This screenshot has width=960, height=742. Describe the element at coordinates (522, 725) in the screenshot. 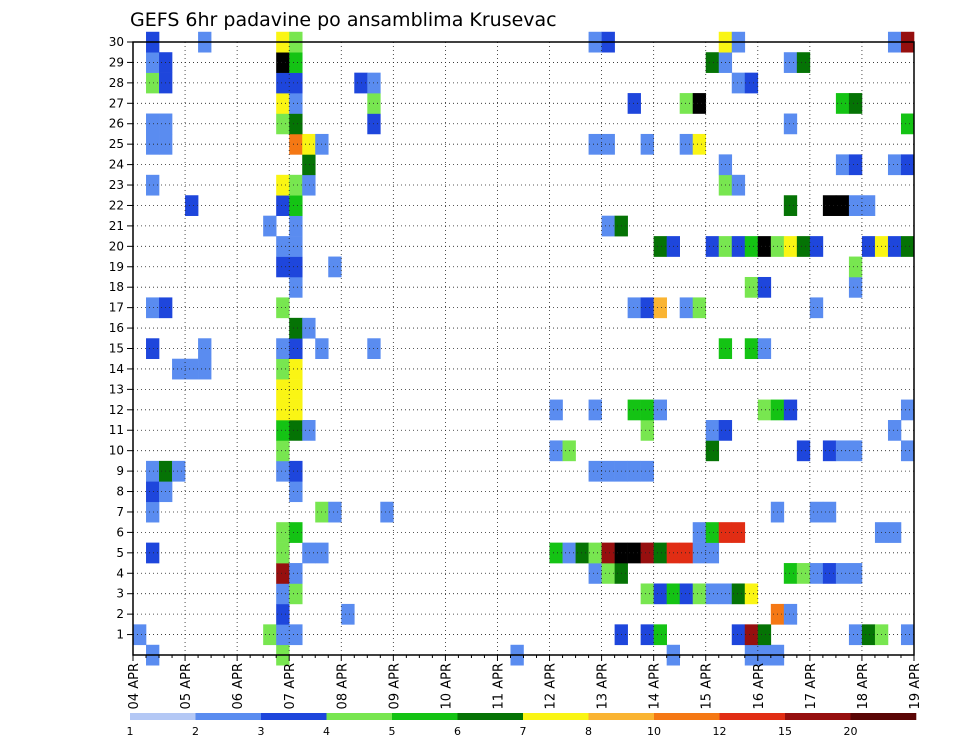

I see `color-legend: 1 2 3 4 5 6 7 8 10 12 15 20` at that location.